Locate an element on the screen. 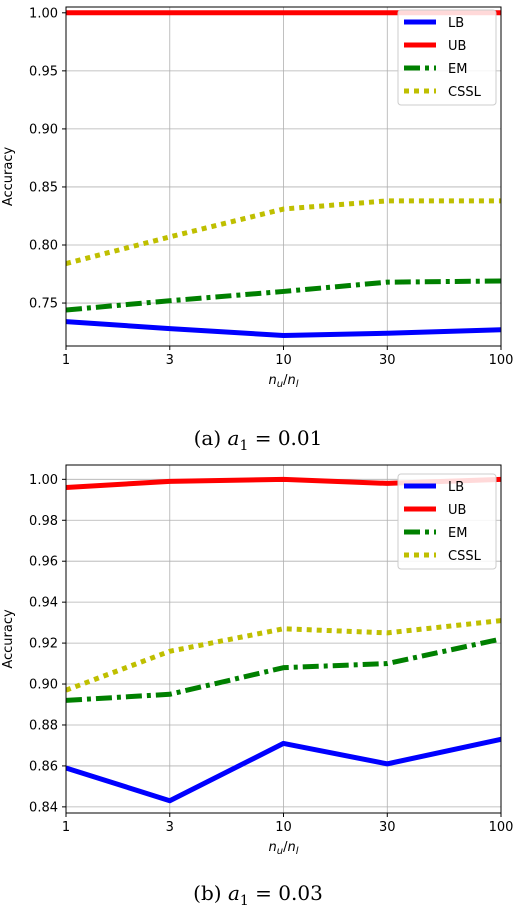  y-tick-label: 0.98 is located at coordinates (43, 521).